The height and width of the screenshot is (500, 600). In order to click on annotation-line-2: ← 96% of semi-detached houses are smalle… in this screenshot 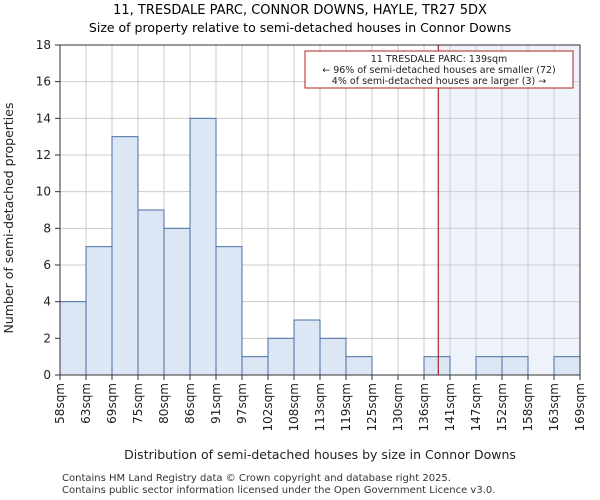, I will do `click(439, 70)`.